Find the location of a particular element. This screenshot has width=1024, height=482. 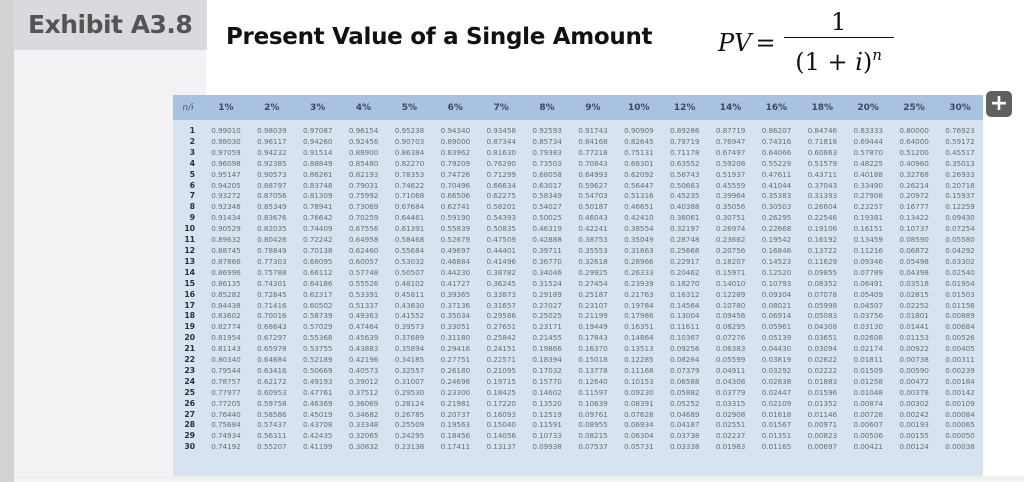

pv-value-cell: 0.04911 is located at coordinates (730, 370).